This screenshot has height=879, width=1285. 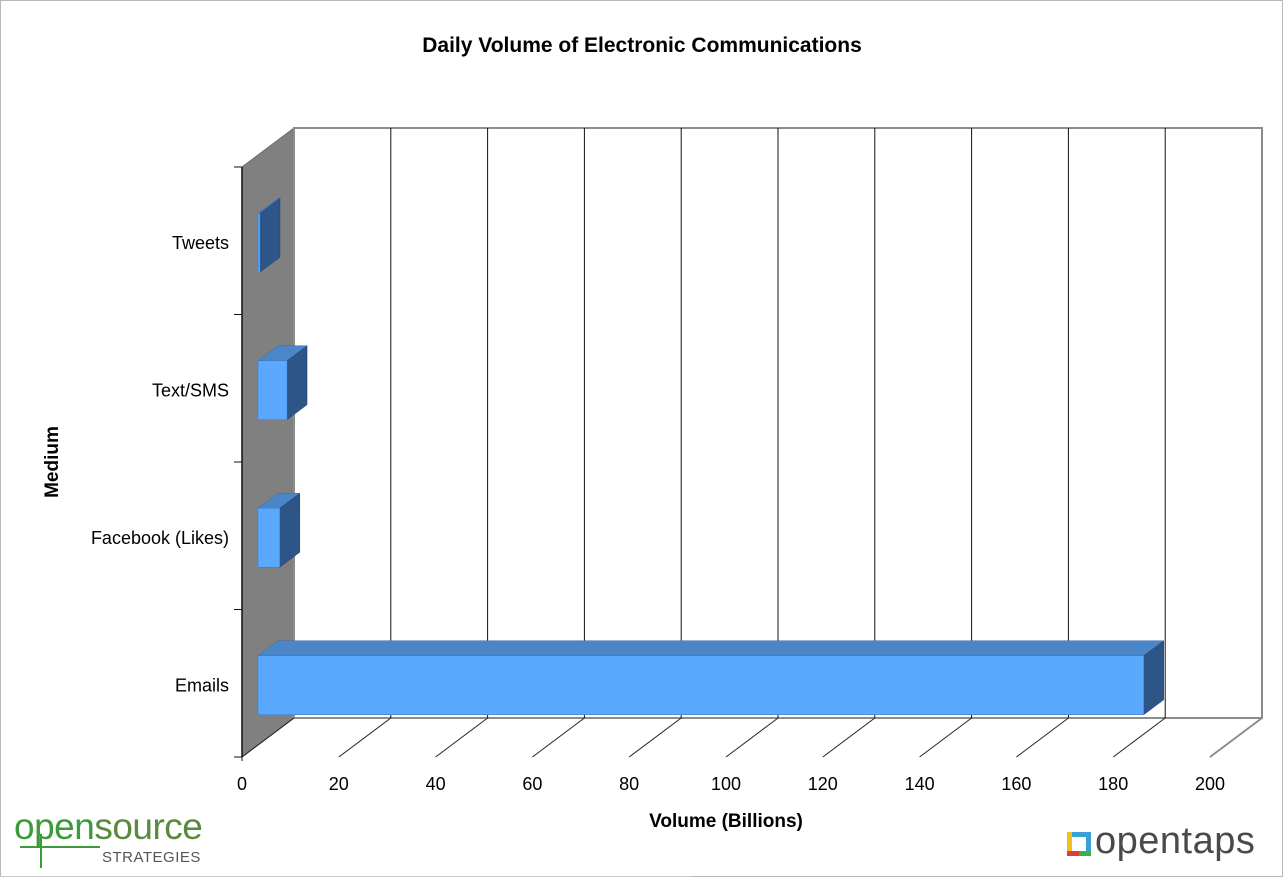 I want to click on opensource-strategies-logo: opensource STRATEGIES, so click(x=112, y=839).